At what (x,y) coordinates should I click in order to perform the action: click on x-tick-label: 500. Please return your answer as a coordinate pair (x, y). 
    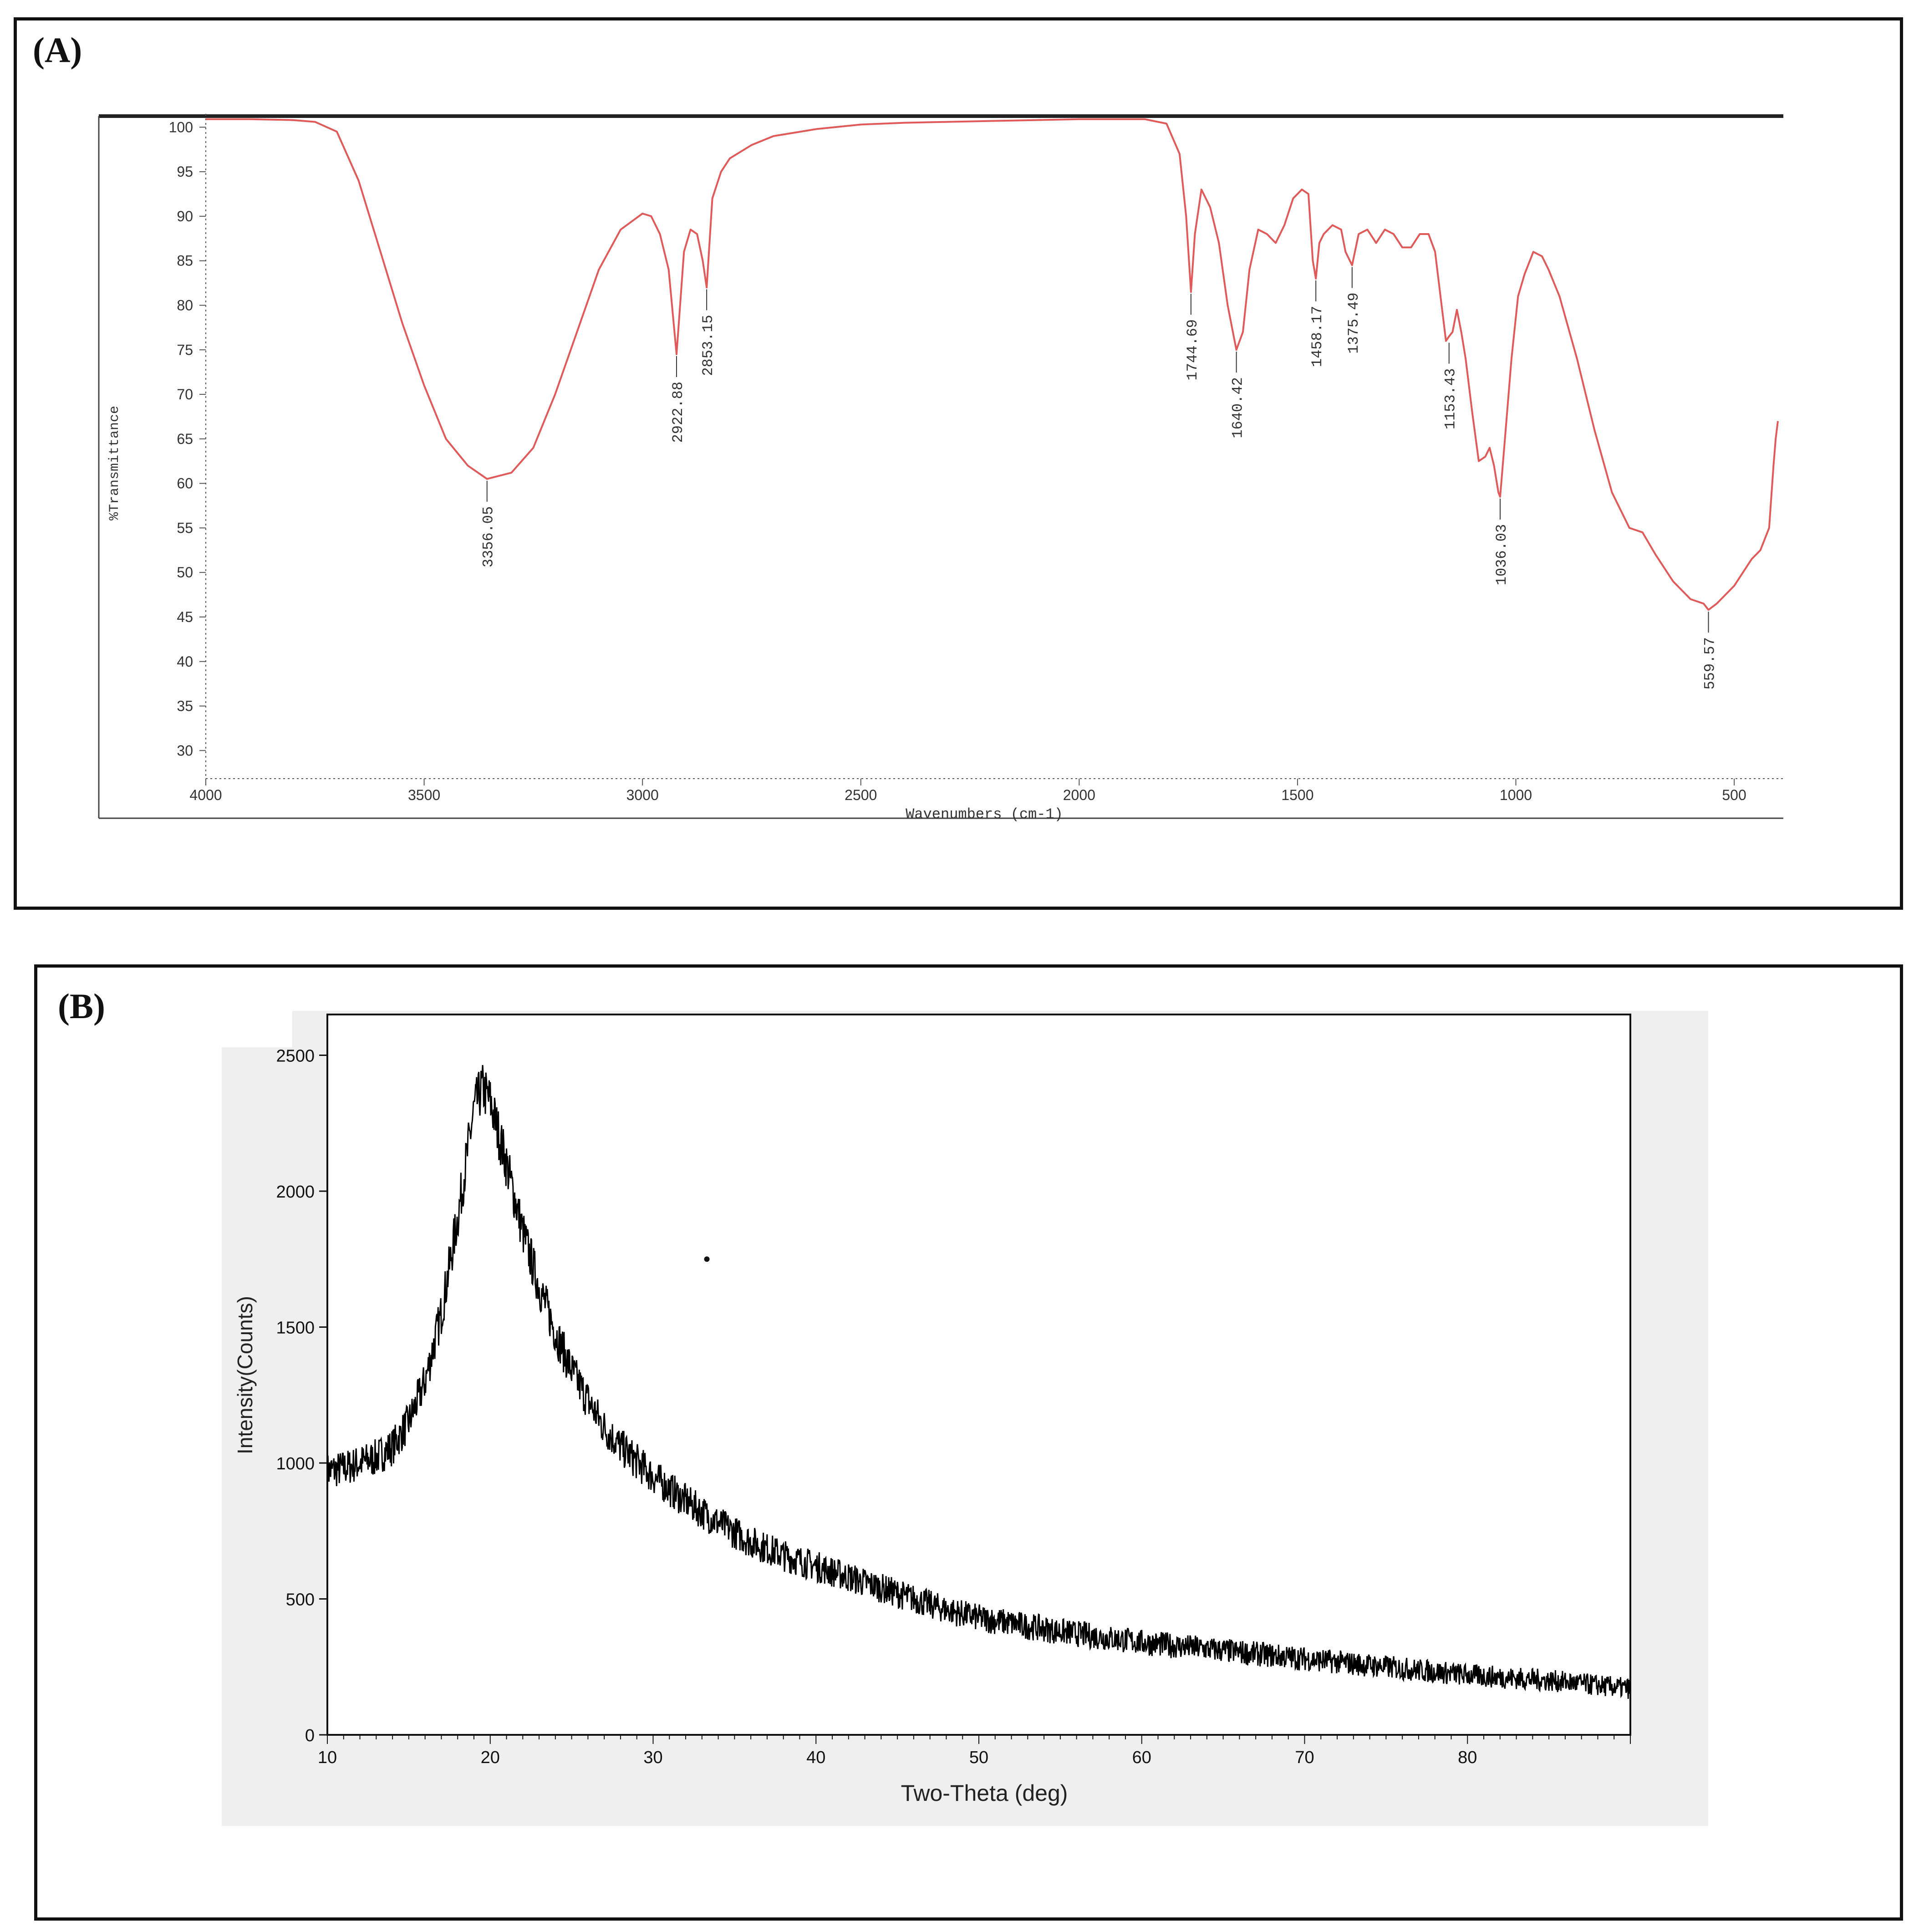
    Looking at the image, I should click on (1734, 795).